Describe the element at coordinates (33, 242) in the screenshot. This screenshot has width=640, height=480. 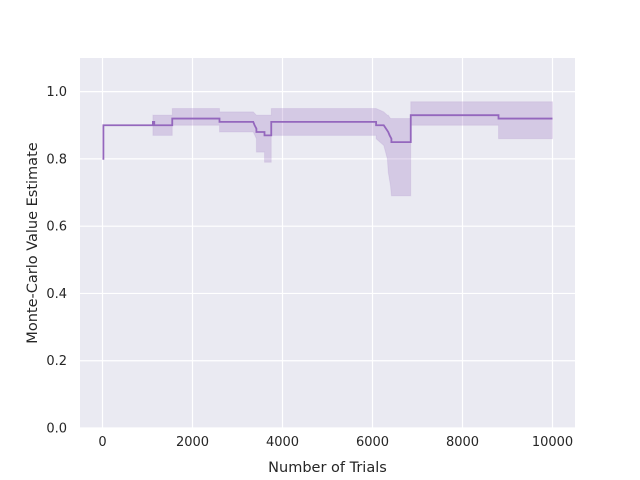
I see `y-axis-label: Monte-Carlo Value Estimate` at that location.